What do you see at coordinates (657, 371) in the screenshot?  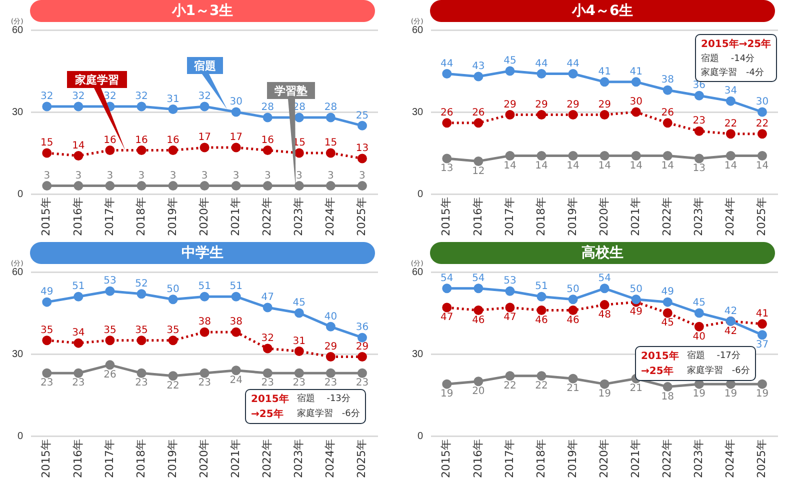 I see `annotation: →25年` at bounding box center [657, 371].